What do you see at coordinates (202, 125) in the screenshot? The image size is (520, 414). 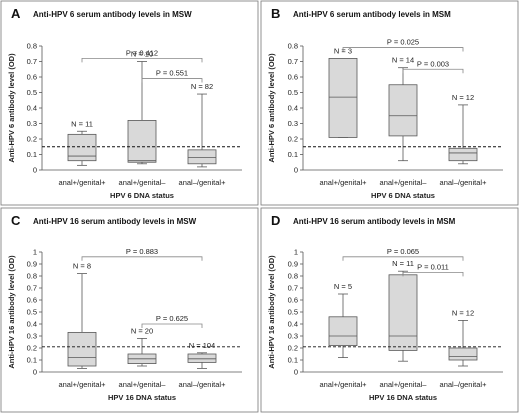 I see `box-plot-3: N = 82` at bounding box center [202, 125].